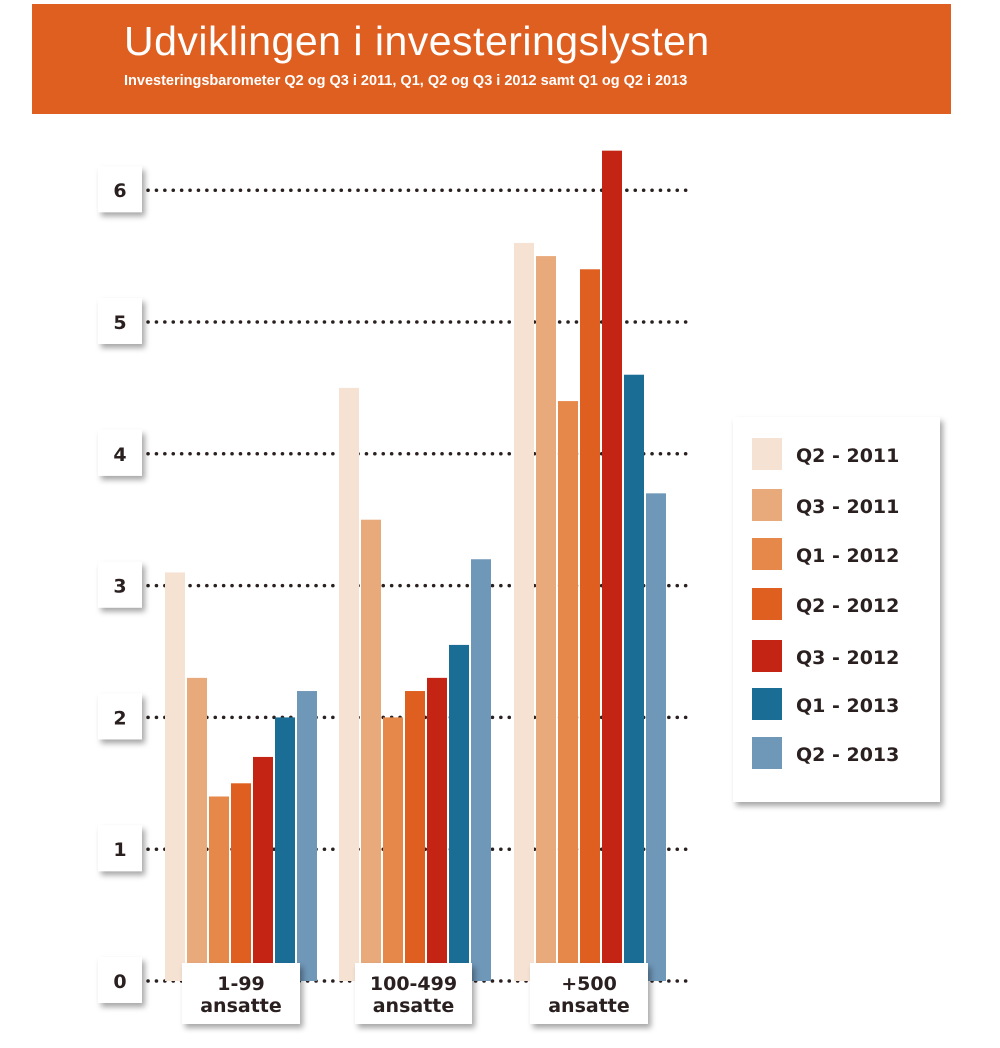 This screenshot has height=1048, width=1000. Describe the element at coordinates (847, 606) in the screenshot. I see `legend-label: Q2 - 2012` at that location.